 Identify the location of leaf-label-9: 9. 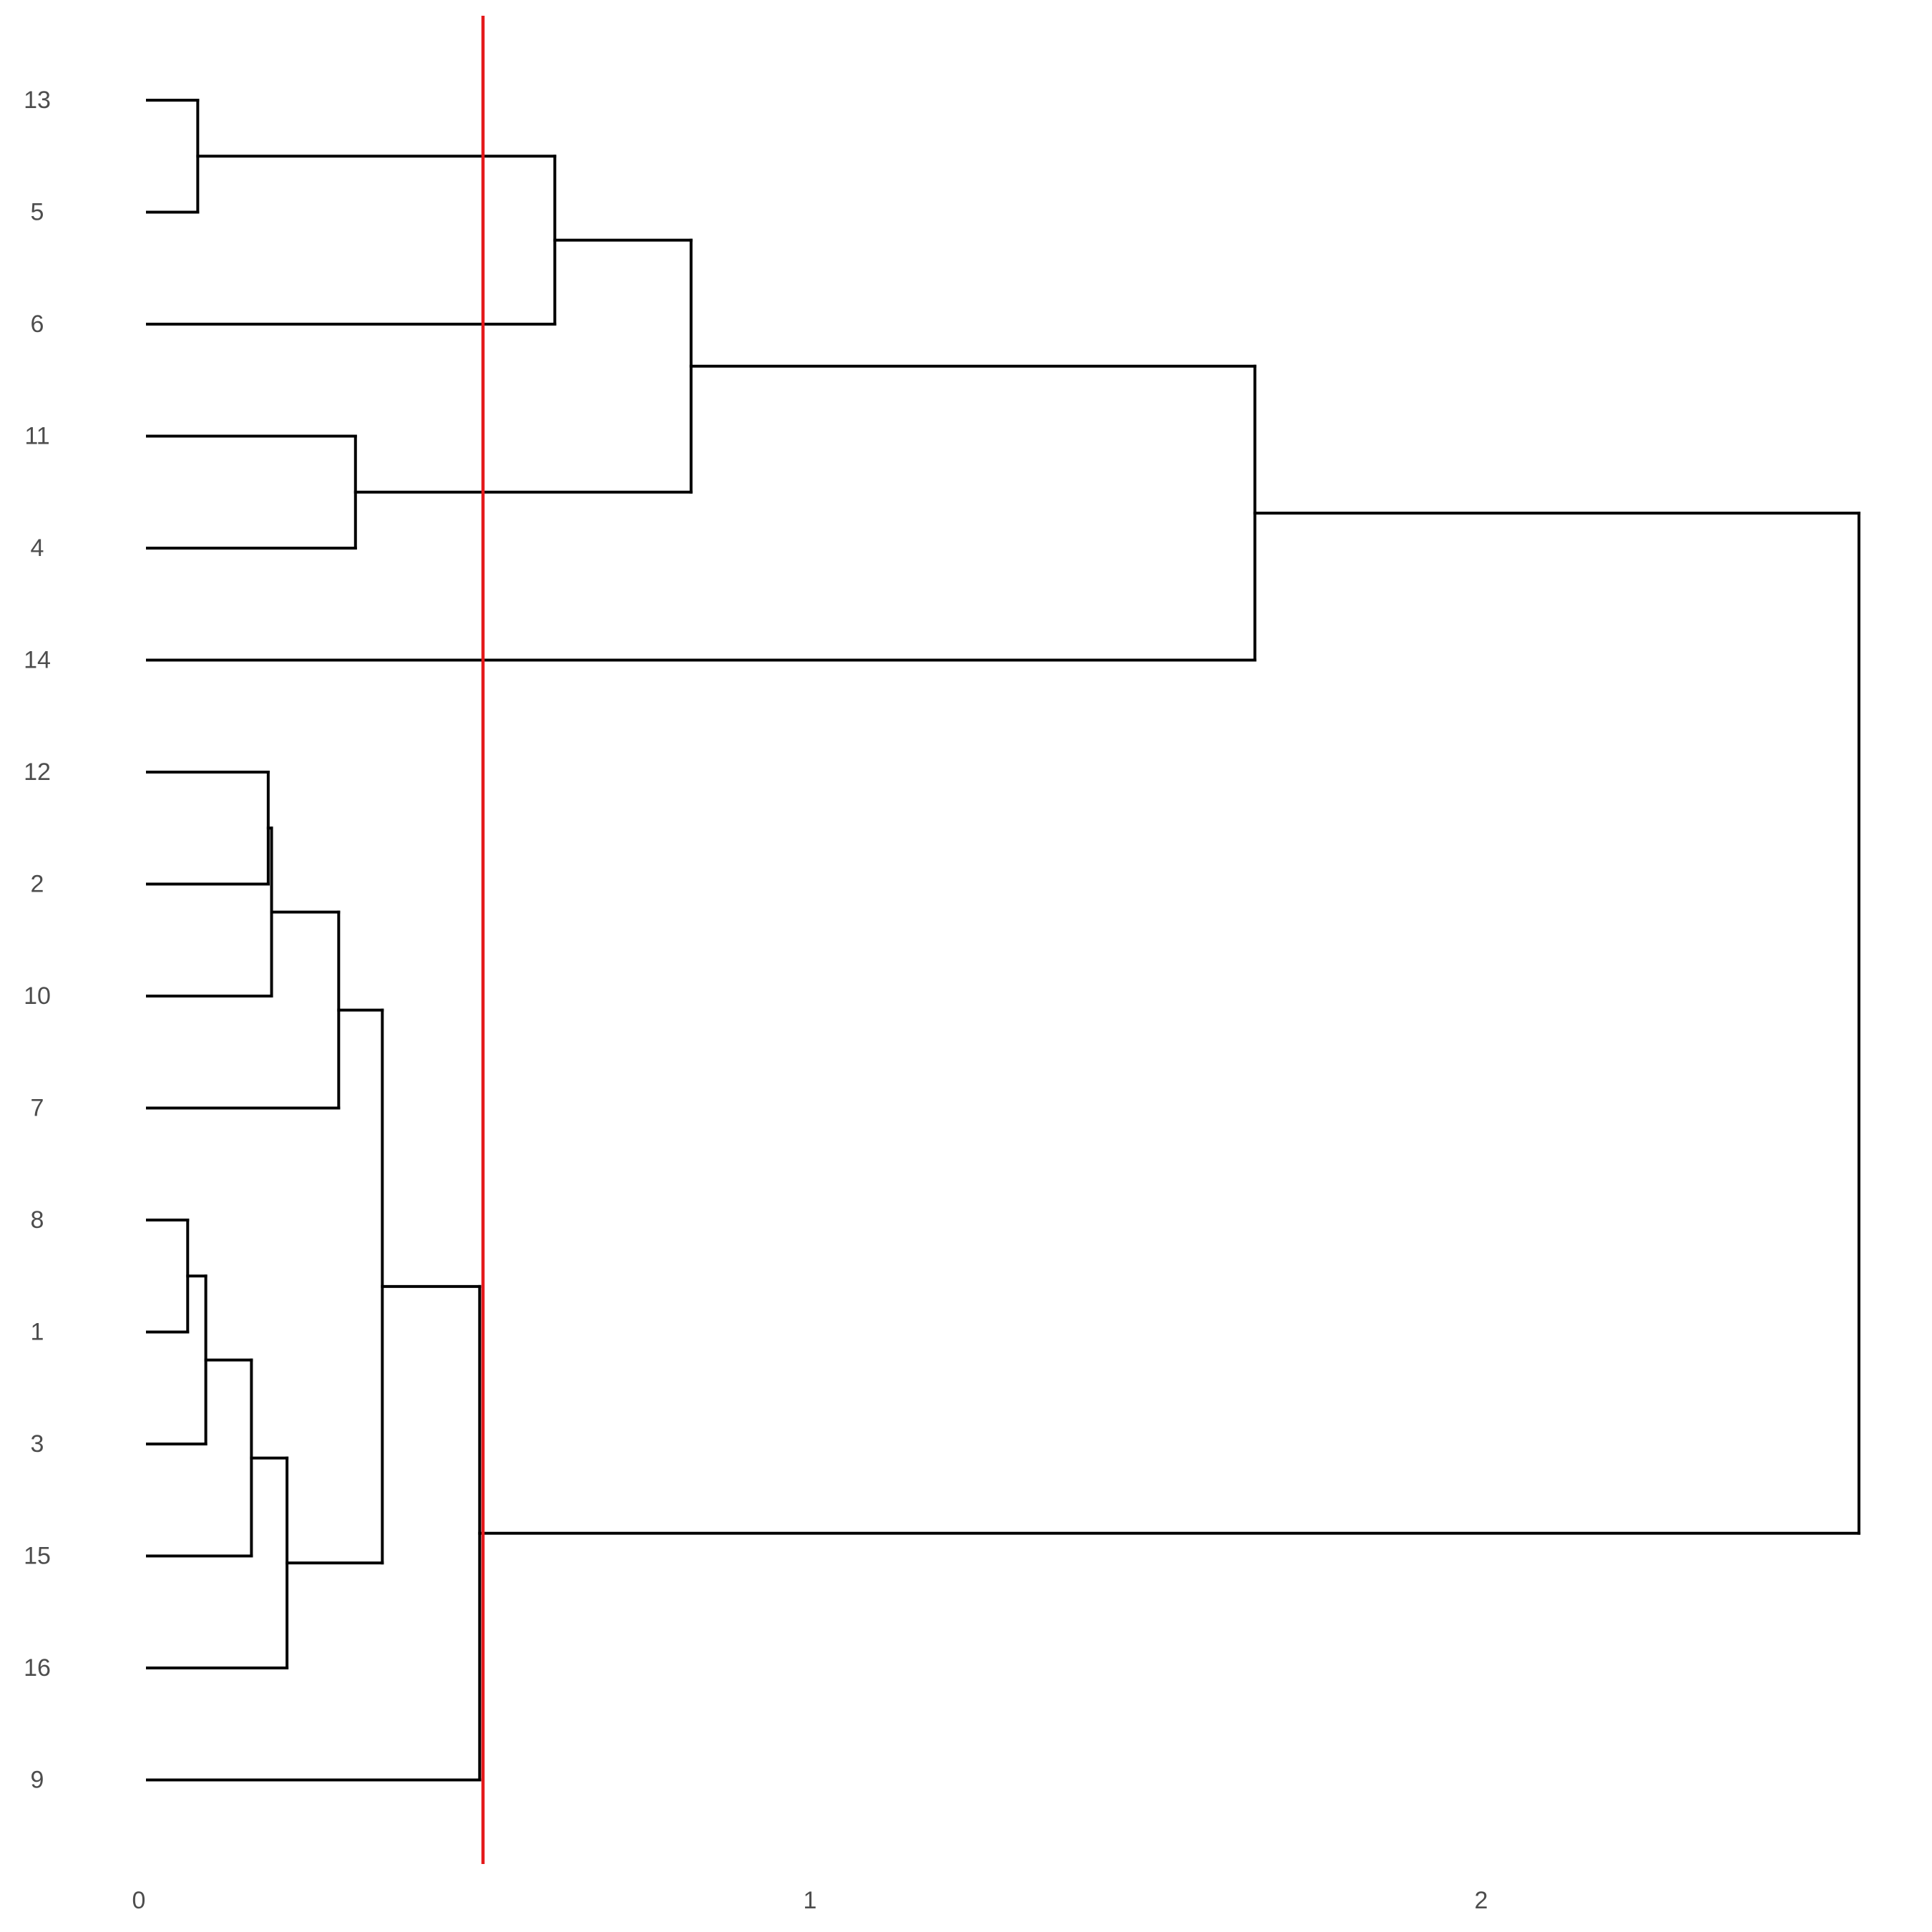
(37, 1780).